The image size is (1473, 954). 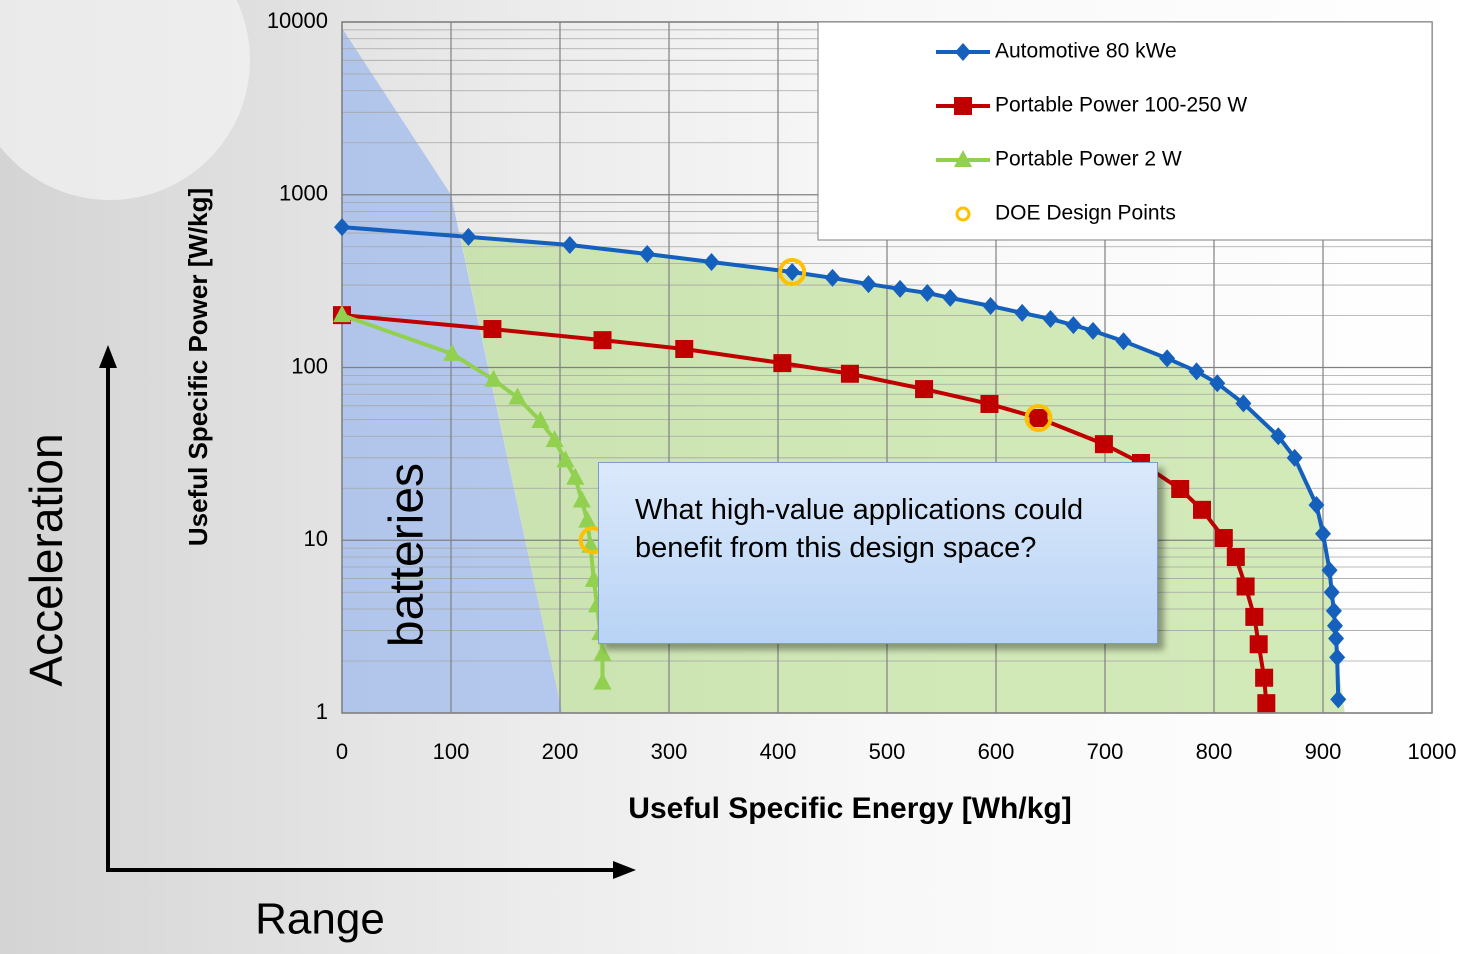 What do you see at coordinates (887, 751) in the screenshot?
I see `x-tick-label: 500` at bounding box center [887, 751].